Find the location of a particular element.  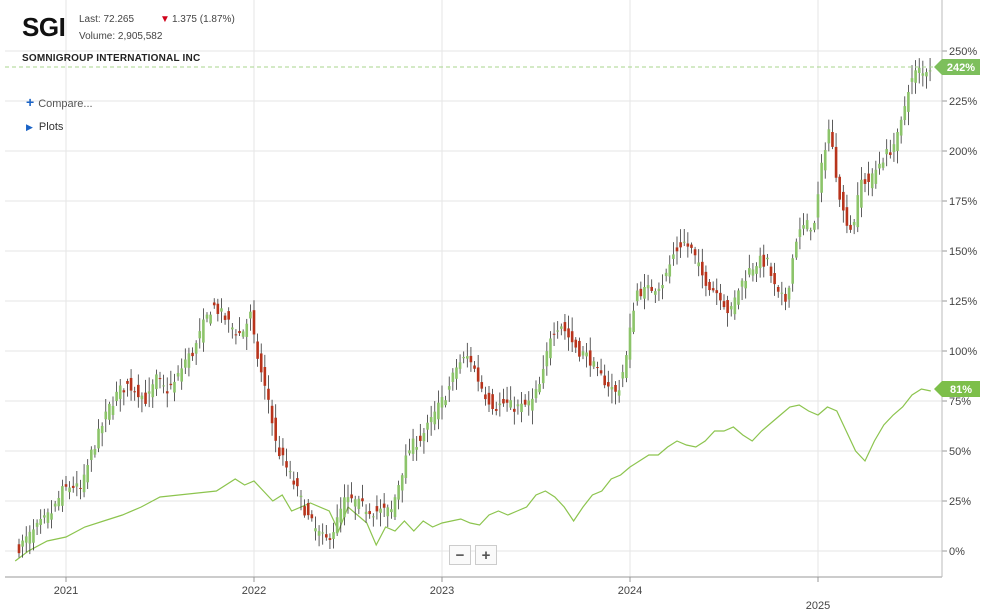

price-change: 1.375 (1.87%) is located at coordinates (203, 19).